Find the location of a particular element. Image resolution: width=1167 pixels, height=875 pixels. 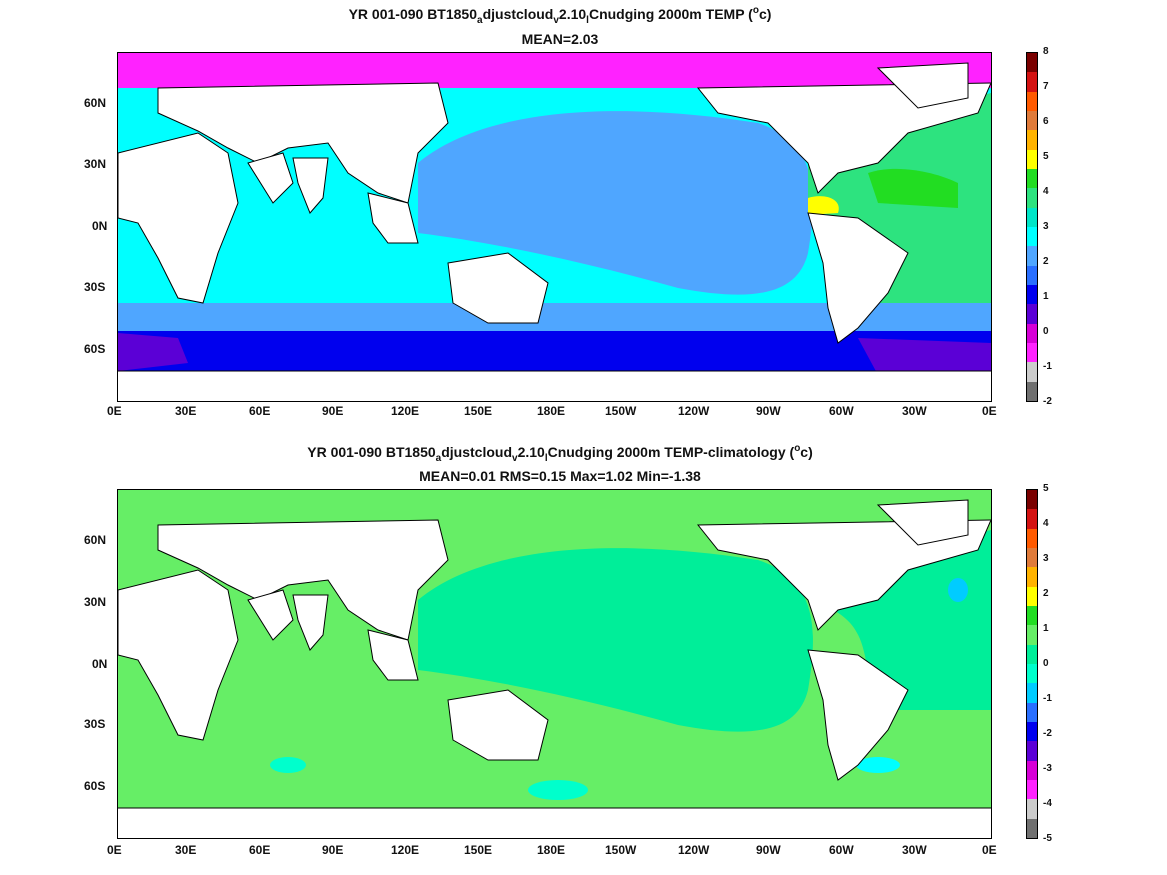

colorbar-label: 8 is located at coordinates (1046, 51).